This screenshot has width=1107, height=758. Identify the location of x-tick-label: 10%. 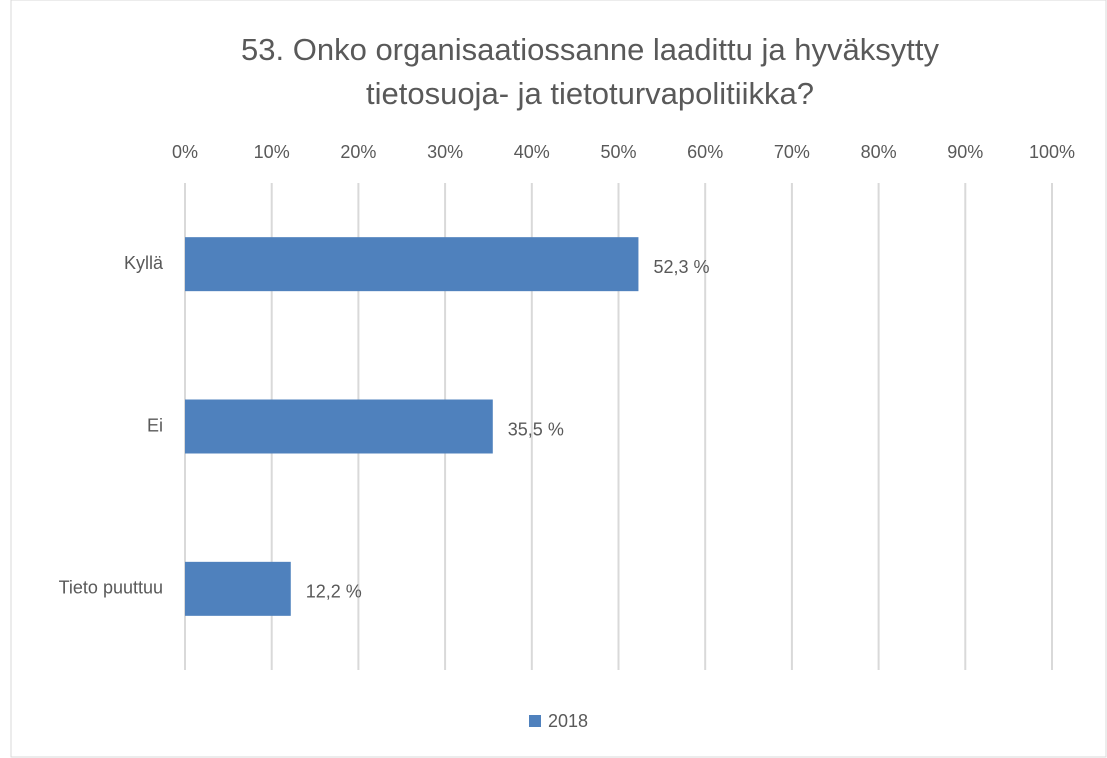
(272, 152).